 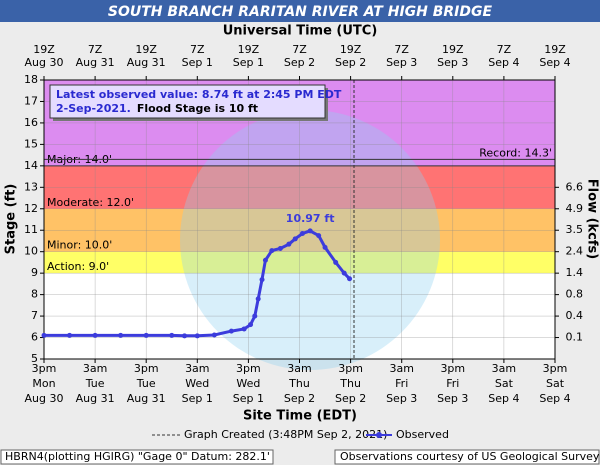 I want to click on y-axis-title: Stage (ft), so click(x=11, y=219).